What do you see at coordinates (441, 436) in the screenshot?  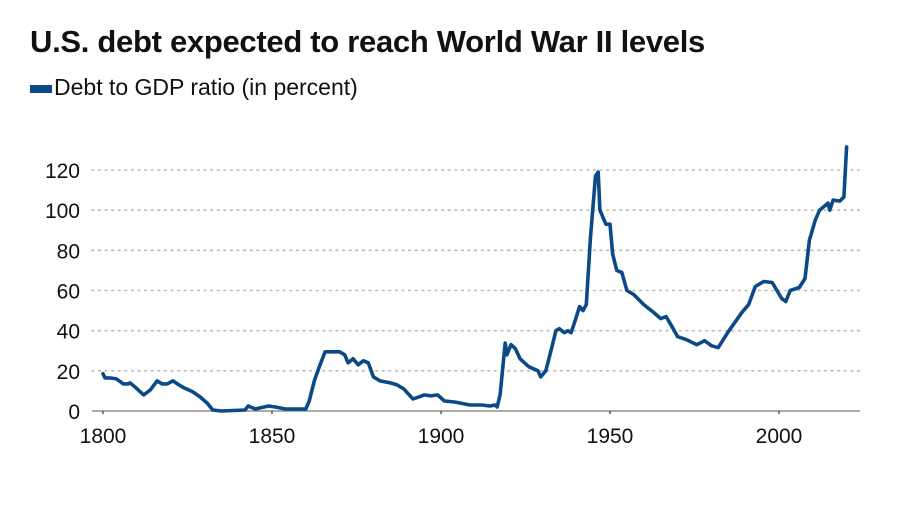 I see `x-tick-label: 1900` at bounding box center [441, 436].